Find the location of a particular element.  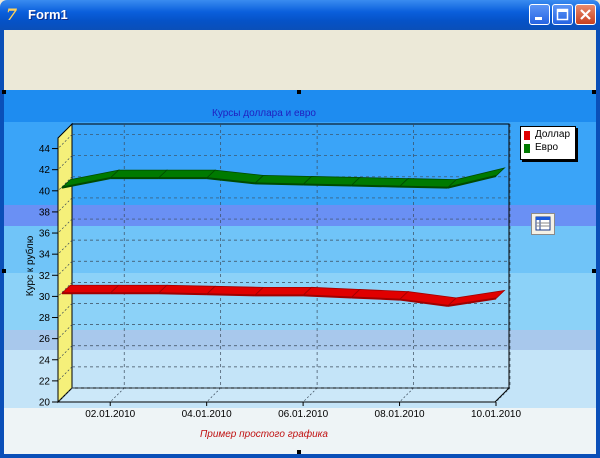

chart-left-wall is located at coordinates (65, 263).